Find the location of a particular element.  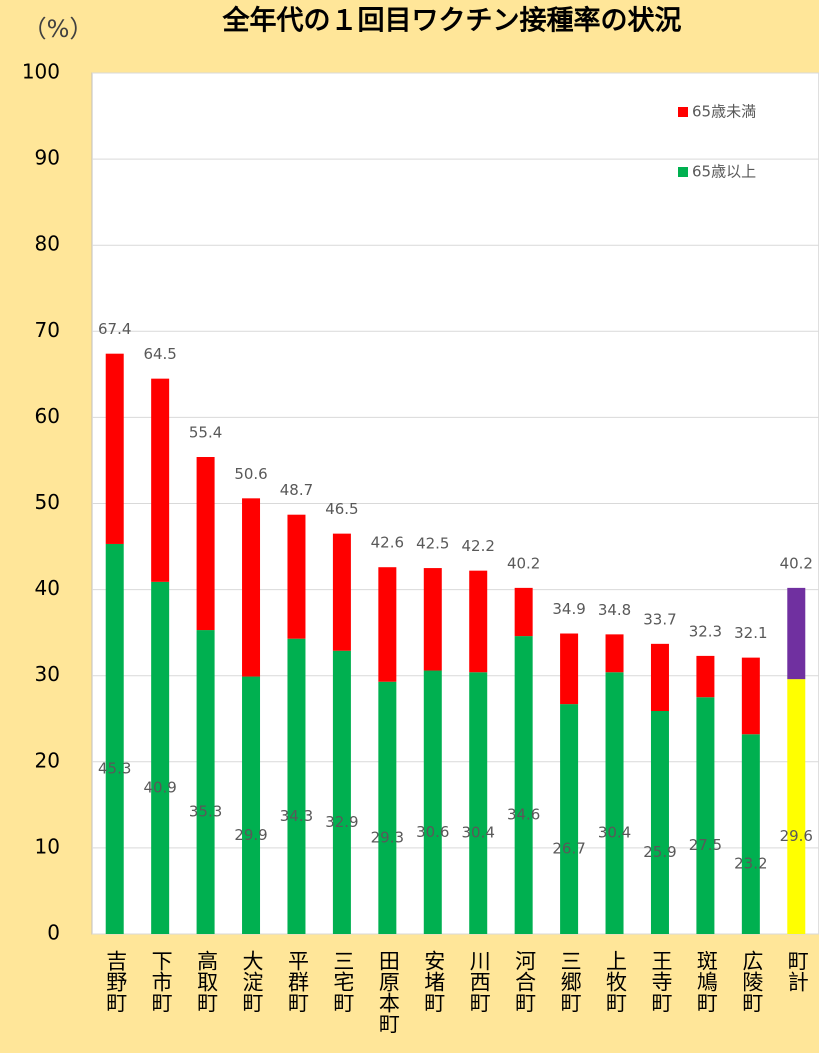

total-label: 67.4 is located at coordinates (114, 329).